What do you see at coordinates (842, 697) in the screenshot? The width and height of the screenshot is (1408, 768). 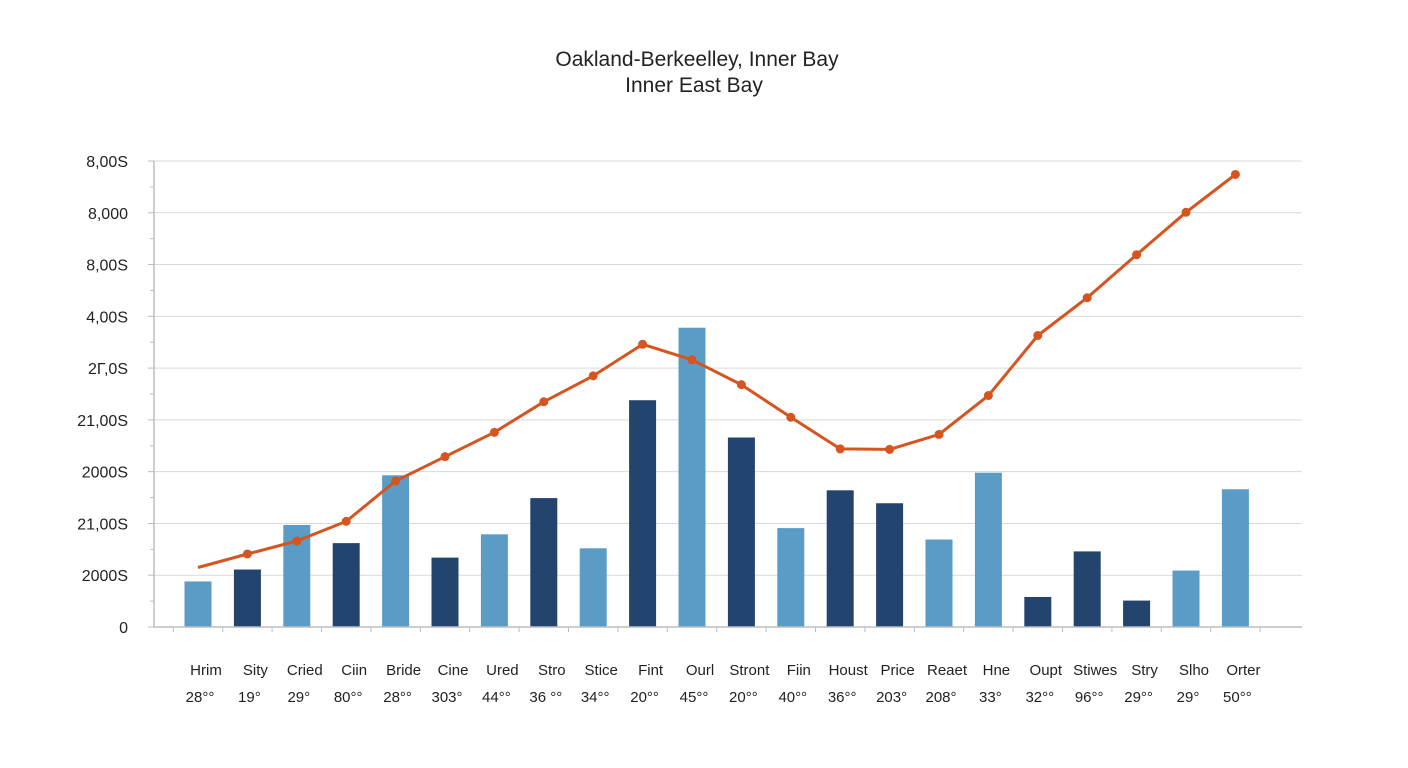 I see `x-category-sublabel: 36°°` at bounding box center [842, 697].